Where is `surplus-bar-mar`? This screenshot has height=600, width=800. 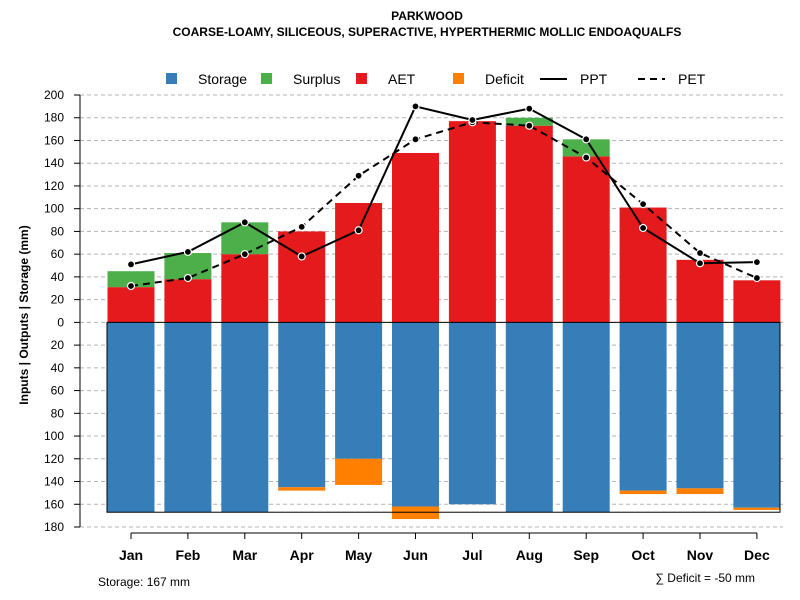 surplus-bar-mar is located at coordinates (245, 238).